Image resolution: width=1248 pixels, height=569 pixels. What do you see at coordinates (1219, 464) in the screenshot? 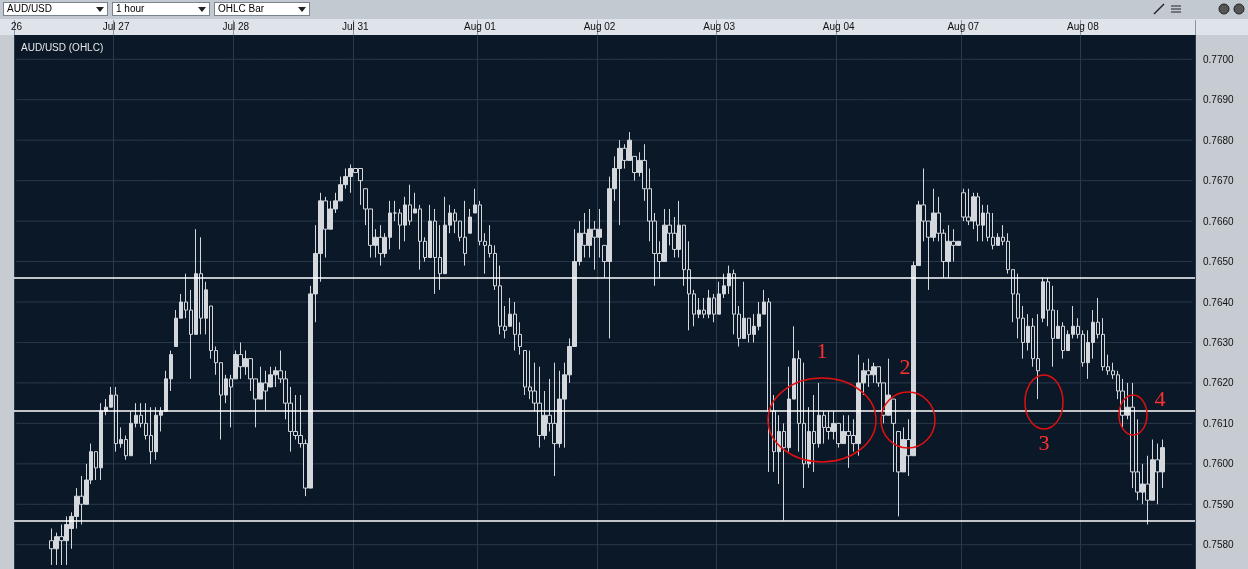
I see `y-tick-label: 0.7600` at bounding box center [1219, 464].